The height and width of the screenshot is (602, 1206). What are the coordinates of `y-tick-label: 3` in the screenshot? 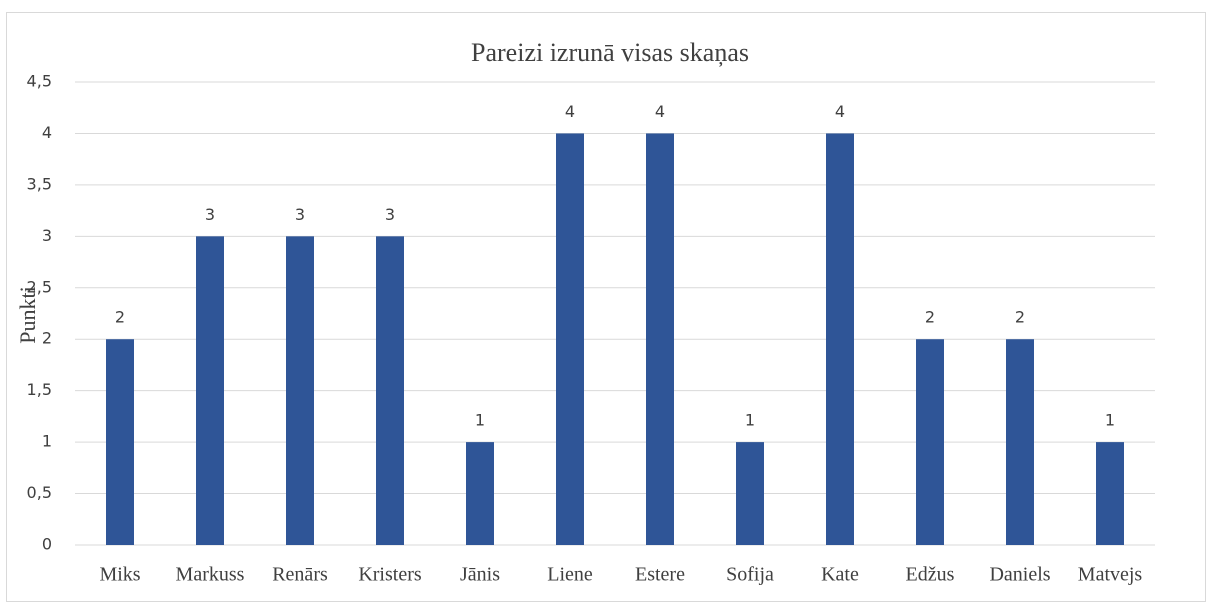 It's located at (47, 235).